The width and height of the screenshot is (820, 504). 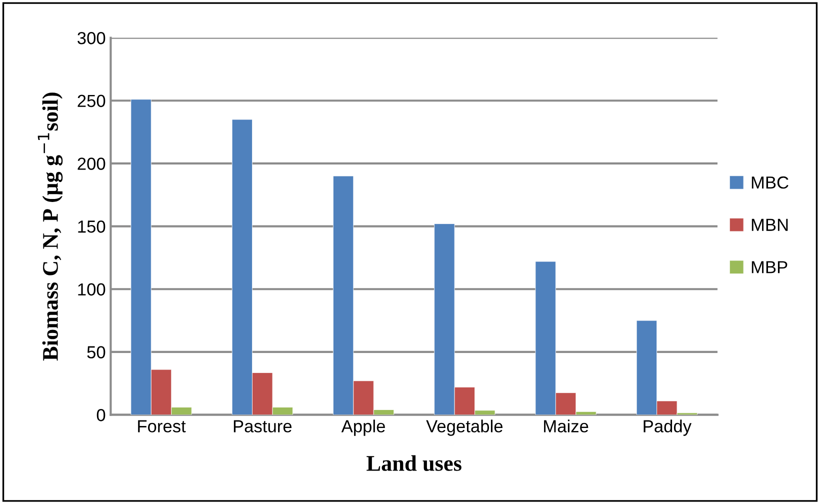 What do you see at coordinates (92, 226) in the screenshot?
I see `y-tick-label: 150` at bounding box center [92, 226].